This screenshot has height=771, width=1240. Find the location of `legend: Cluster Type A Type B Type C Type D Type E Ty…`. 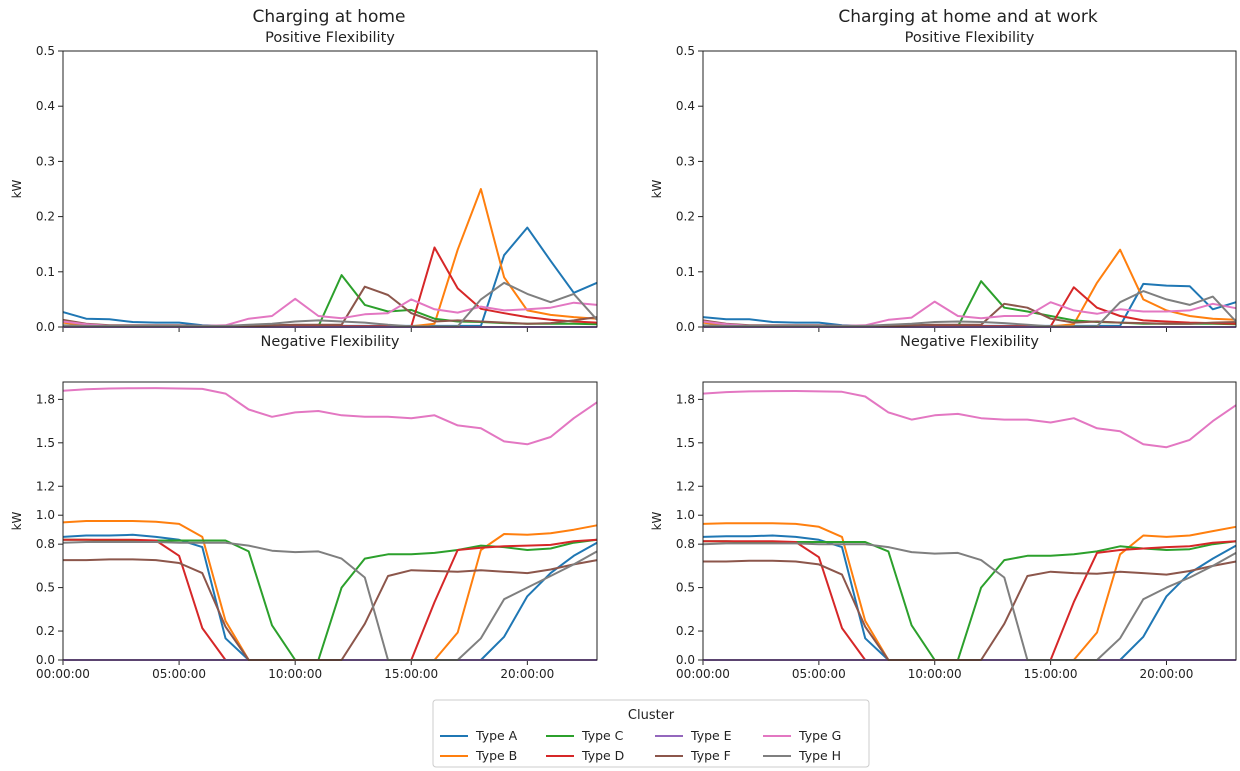

legend: Cluster Type A Type B Type C Type D Type E Ty… is located at coordinates (651, 733).